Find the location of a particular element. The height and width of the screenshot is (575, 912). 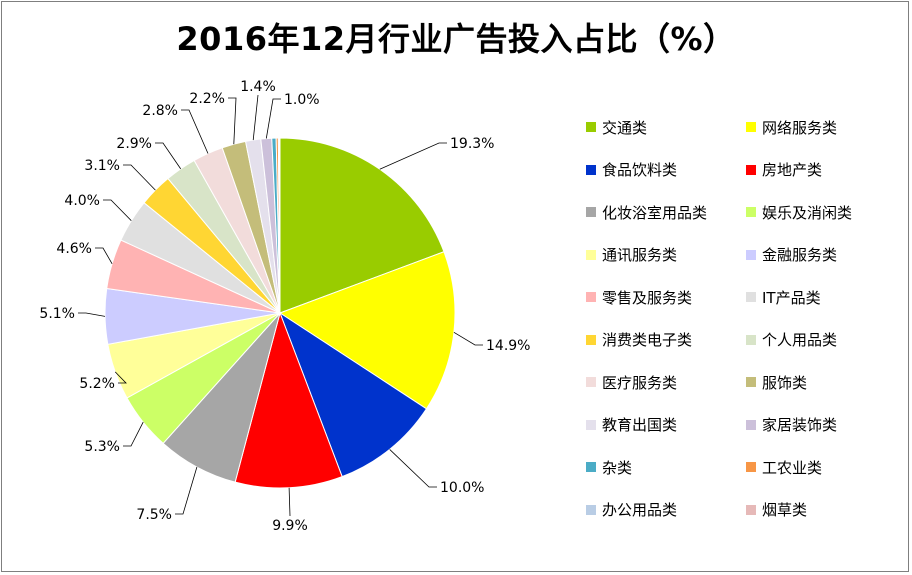

data-label: 4.6% is located at coordinates (74, 249).